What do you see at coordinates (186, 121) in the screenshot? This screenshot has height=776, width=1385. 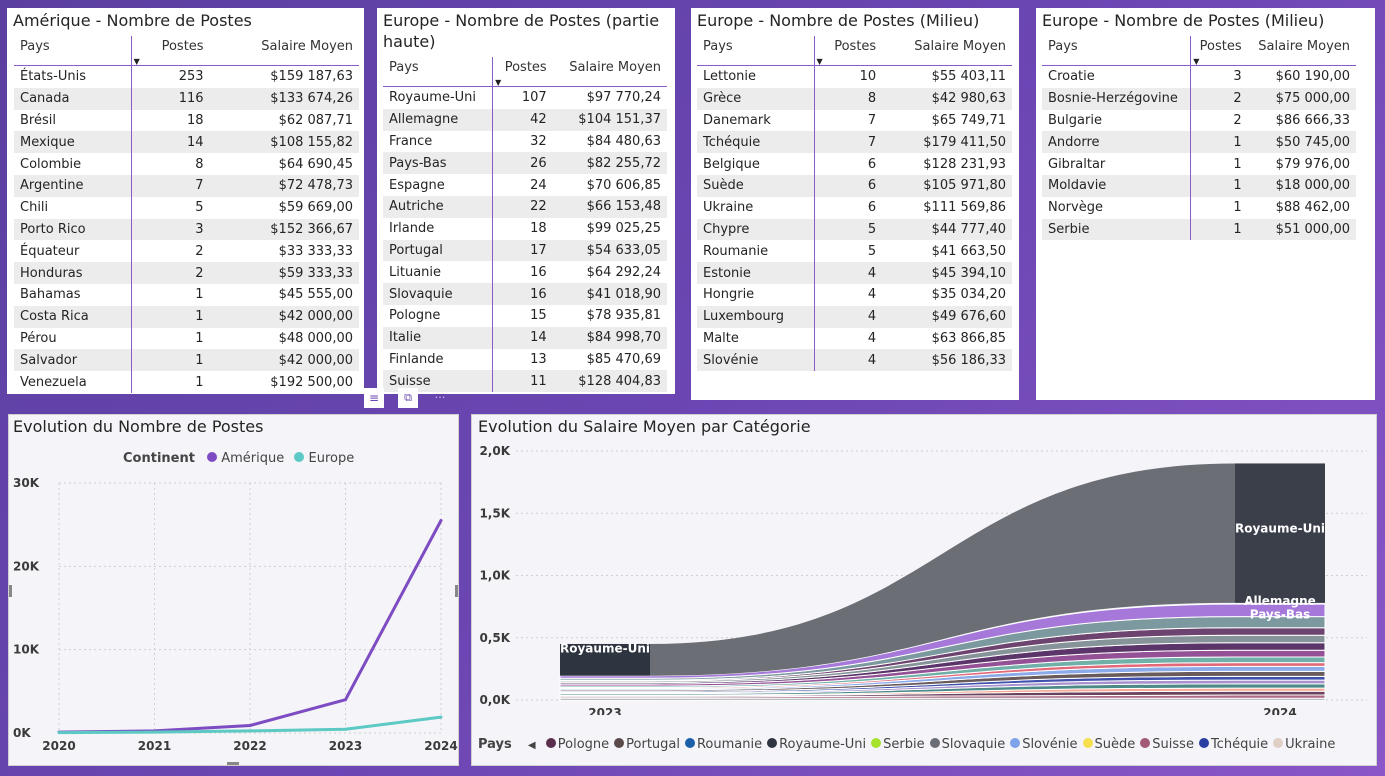 I see `table-row: Brésil 18 $62 087,71` at bounding box center [186, 121].